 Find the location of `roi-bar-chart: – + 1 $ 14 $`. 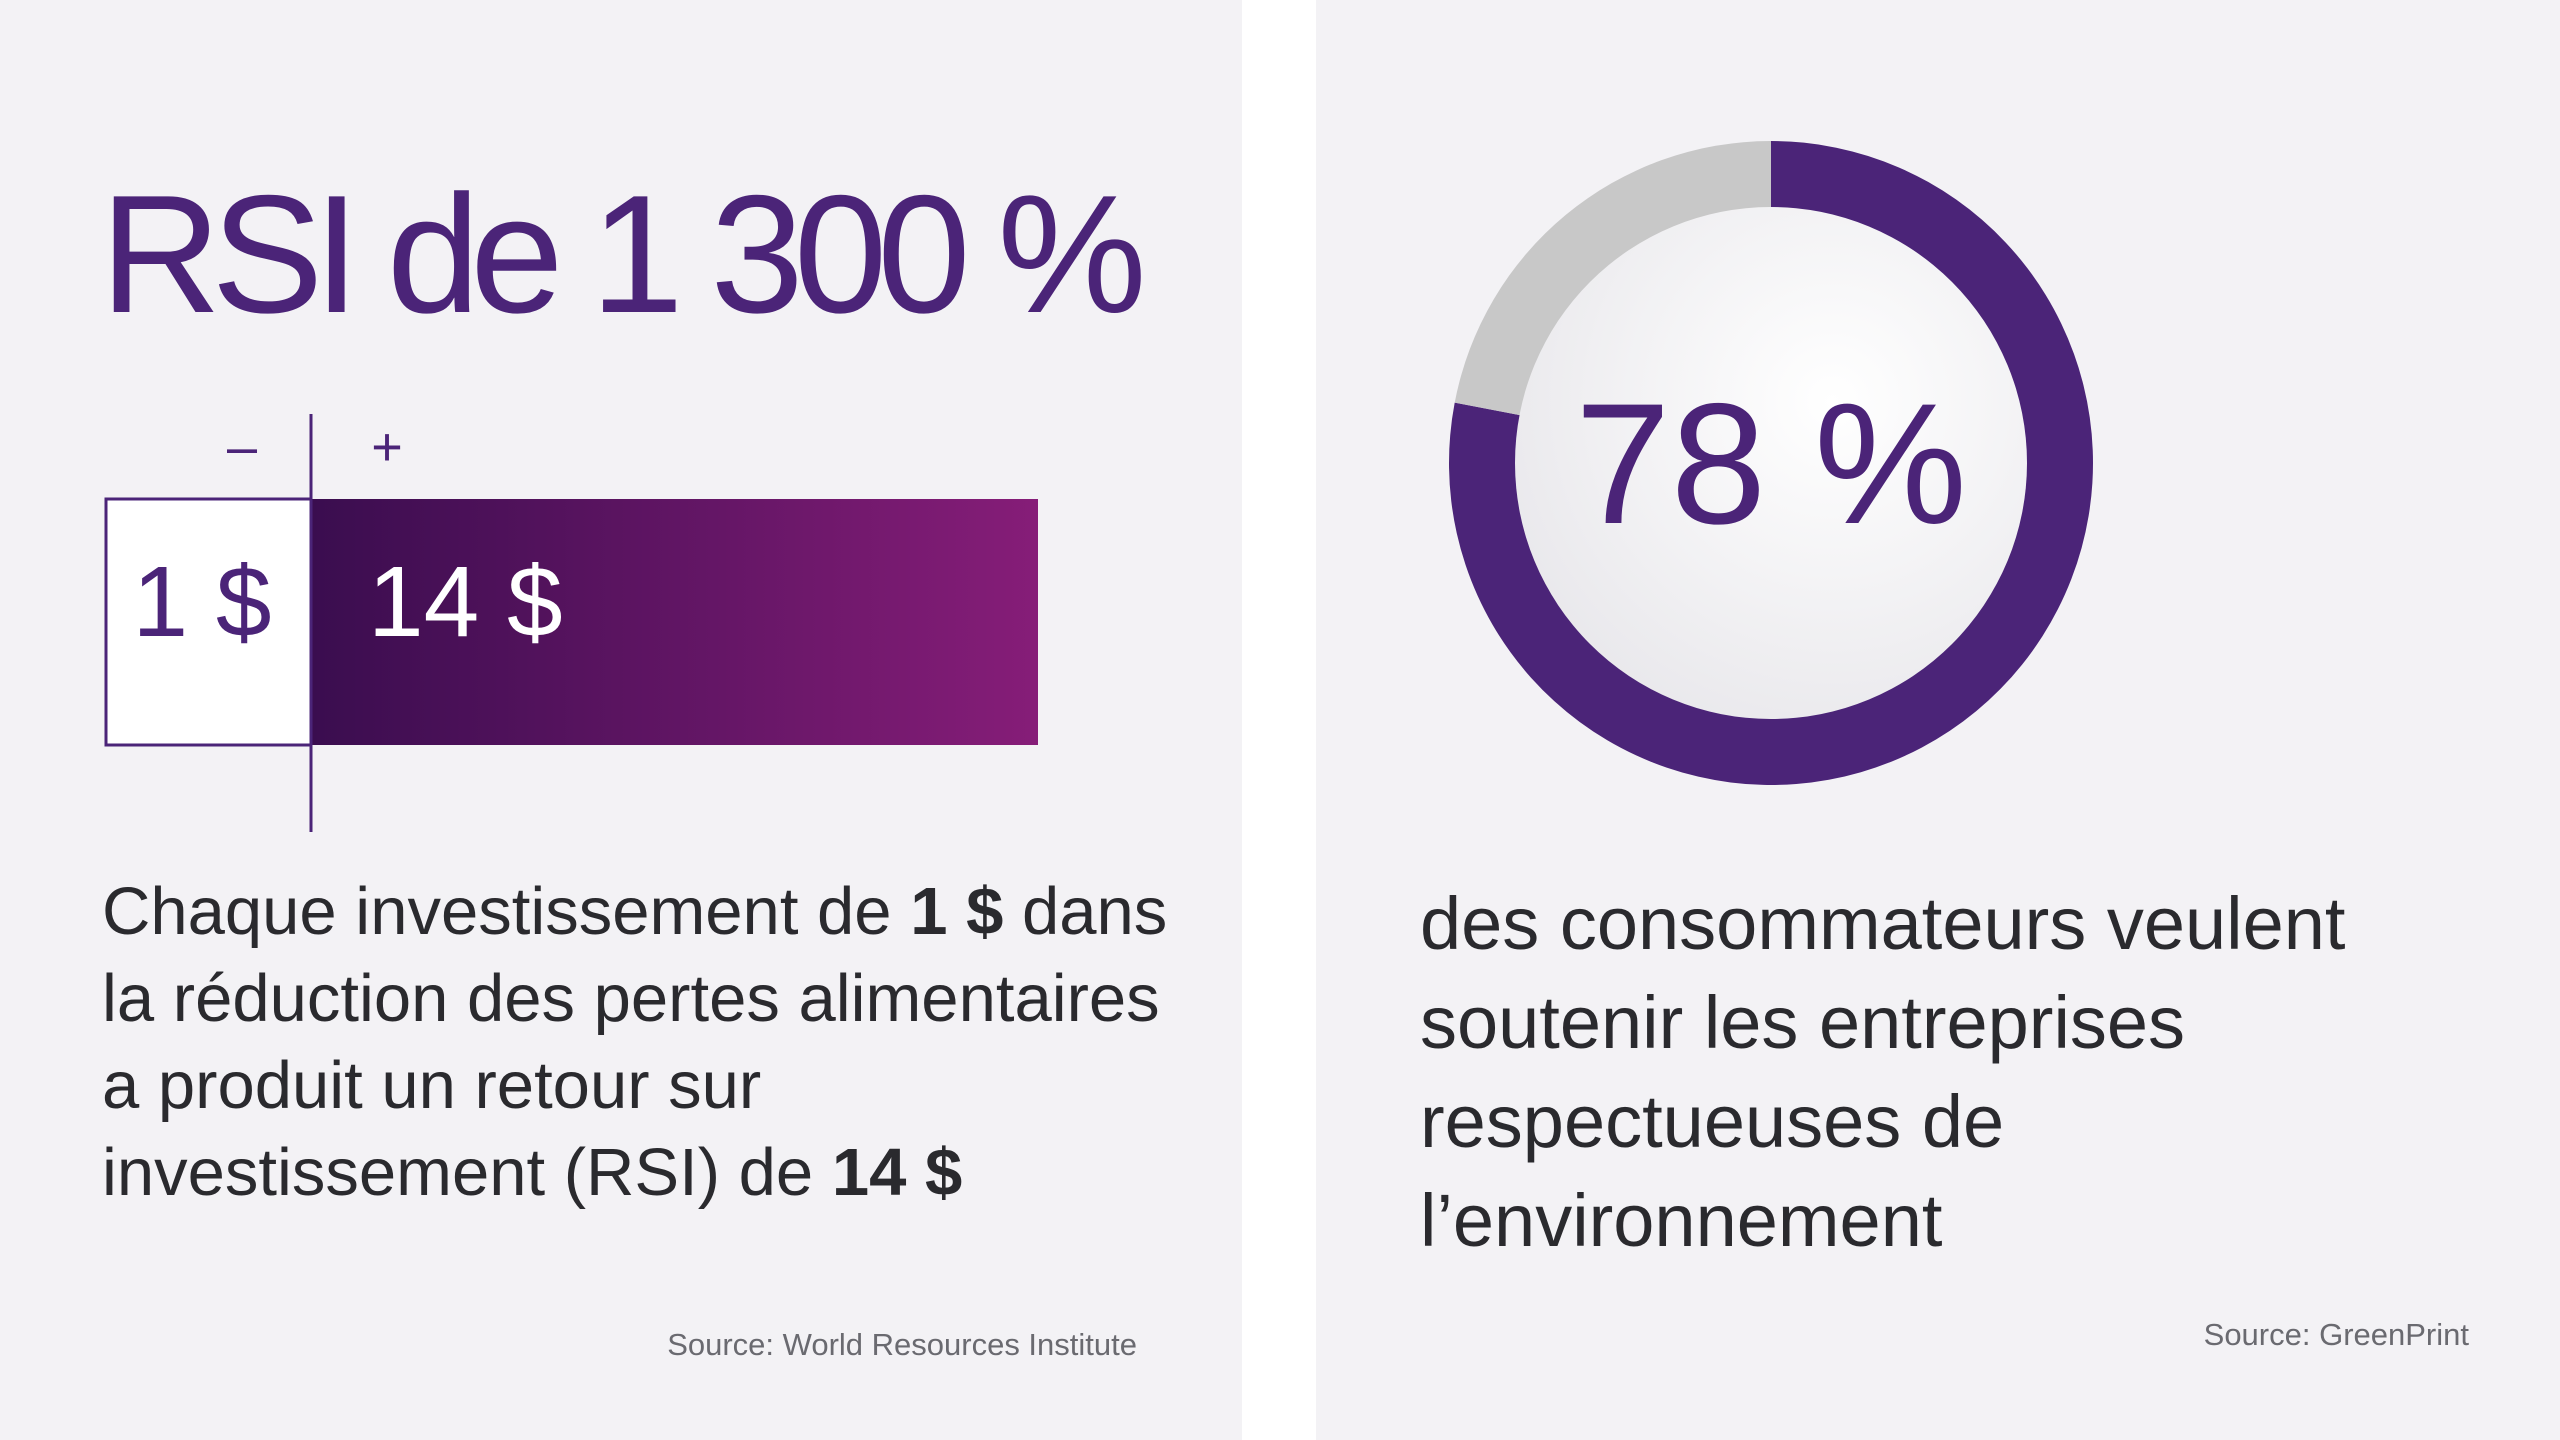

roi-bar-chart: – + 1 $ 14 $ is located at coordinates (571, 623).